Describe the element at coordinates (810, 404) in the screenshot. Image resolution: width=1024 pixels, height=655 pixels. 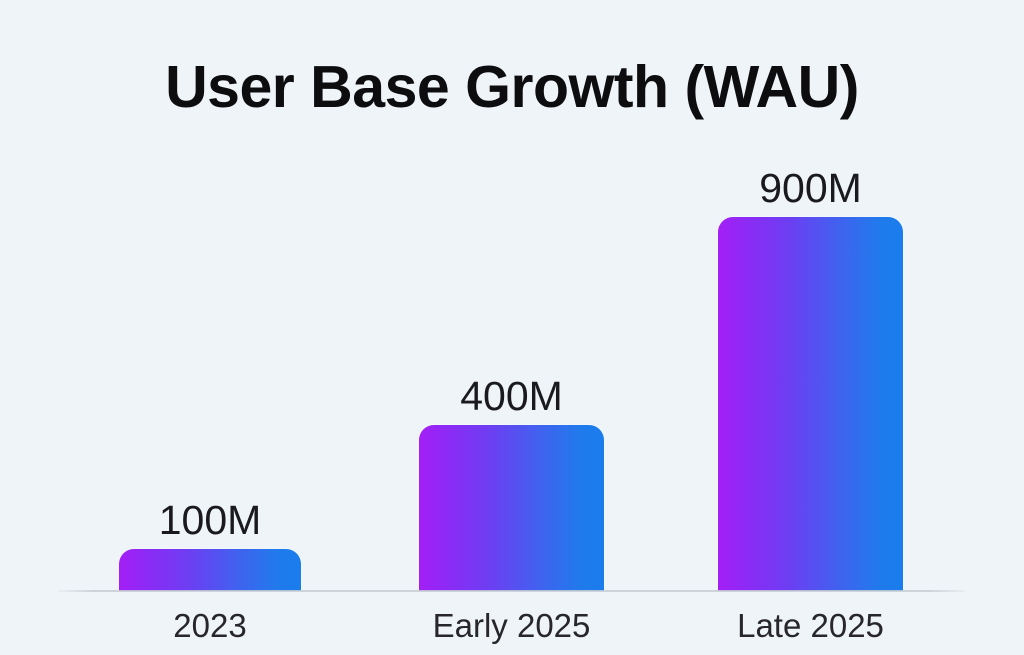
I see `bar-late-2025` at that location.